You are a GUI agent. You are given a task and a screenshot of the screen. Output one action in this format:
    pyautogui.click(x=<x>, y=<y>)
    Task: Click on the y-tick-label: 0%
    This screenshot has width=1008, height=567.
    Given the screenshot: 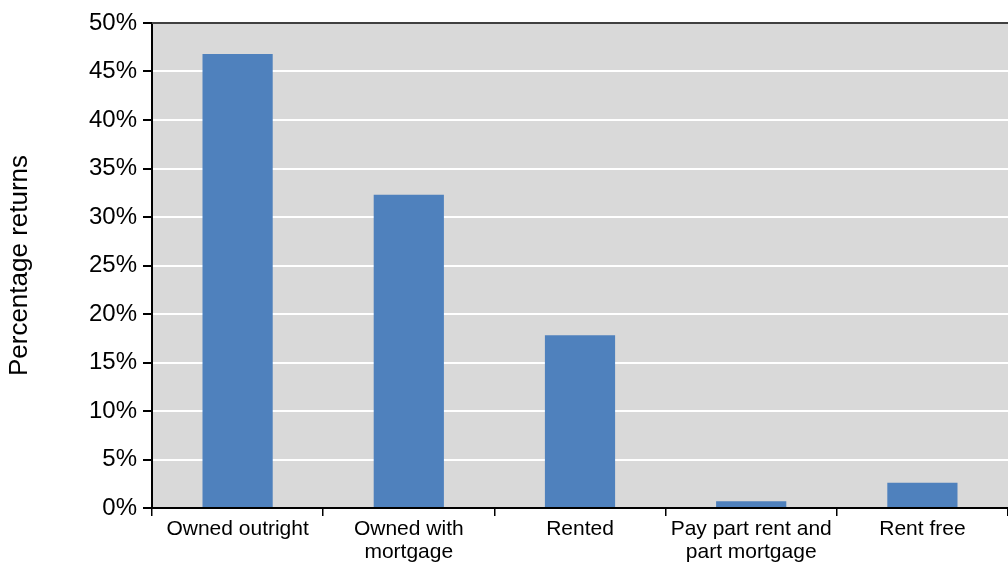 What is the action you would take?
    pyautogui.click(x=119, y=506)
    